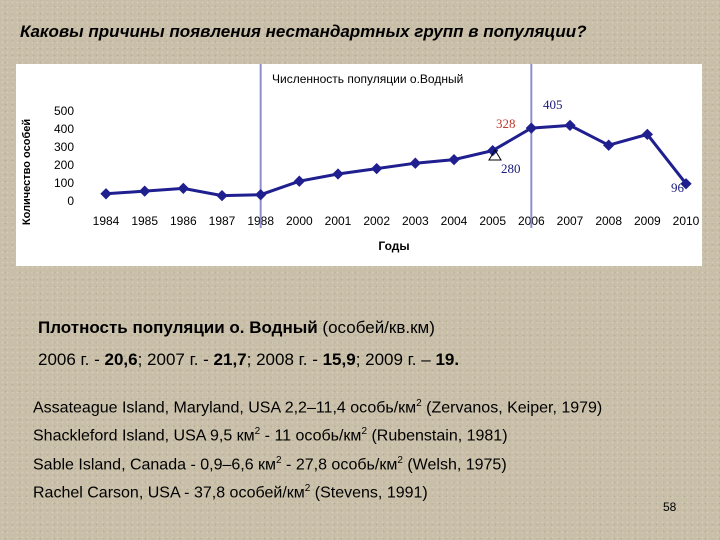 This screenshot has width=720, height=540. What do you see at coordinates (169, 493) in the screenshot?
I see `ref-text: Rachel Carson, USA - 37,8 особей/км` at bounding box center [169, 493].